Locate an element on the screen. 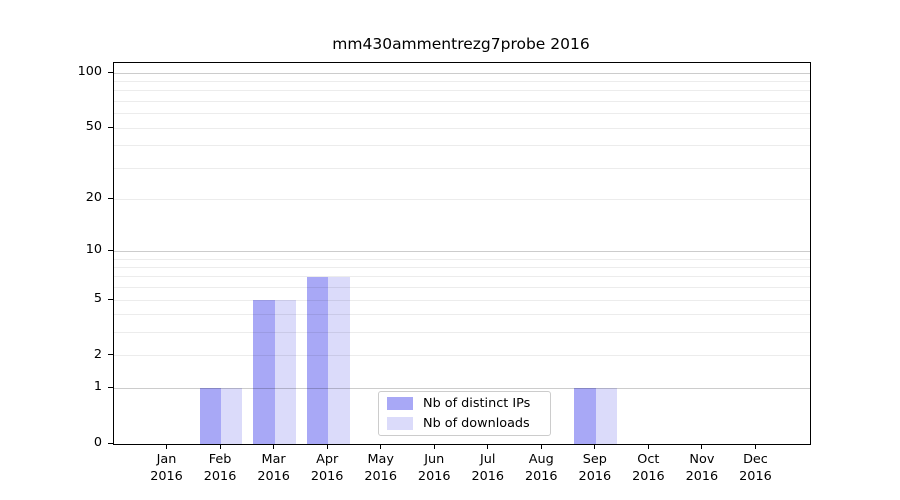 The height and width of the screenshot is (500, 900). x-tick-label: May 2016 is located at coordinates (381, 468).